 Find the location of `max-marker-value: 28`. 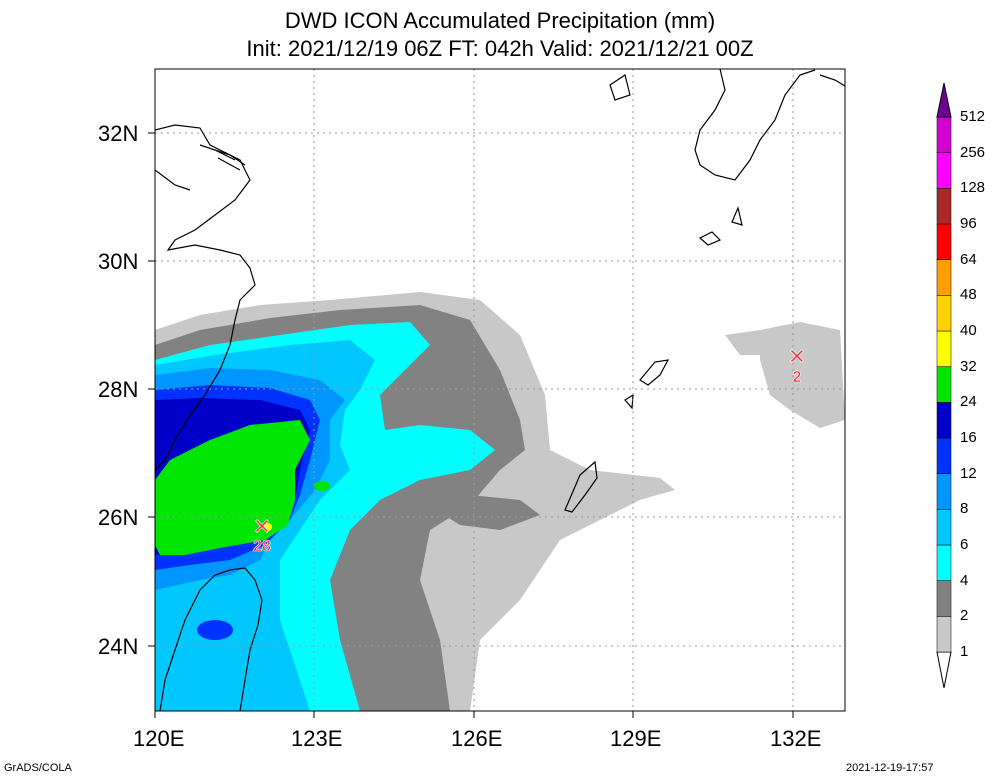

max-marker-value: 28 is located at coordinates (262, 546).